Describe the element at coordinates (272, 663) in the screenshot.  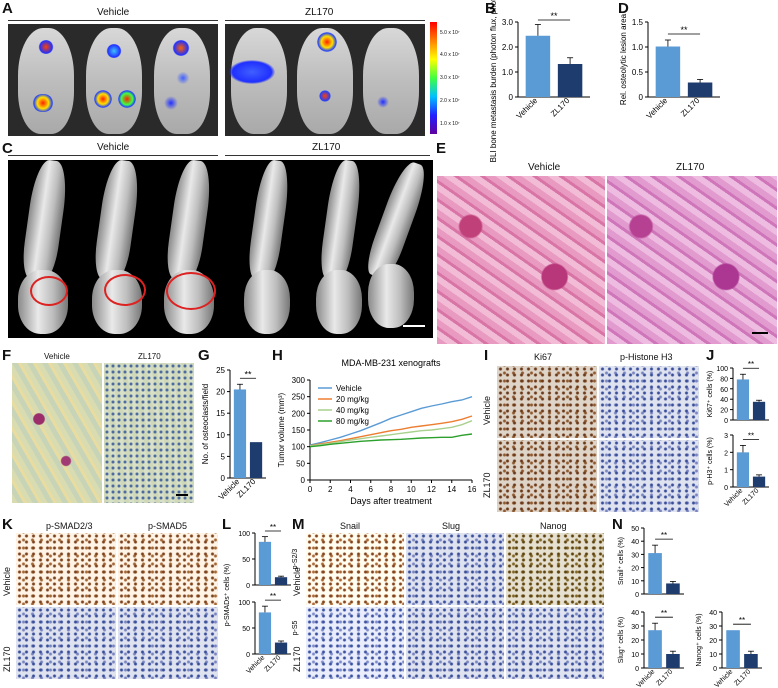
I see `l-bottom-xtick-label: ZL170` at that location.